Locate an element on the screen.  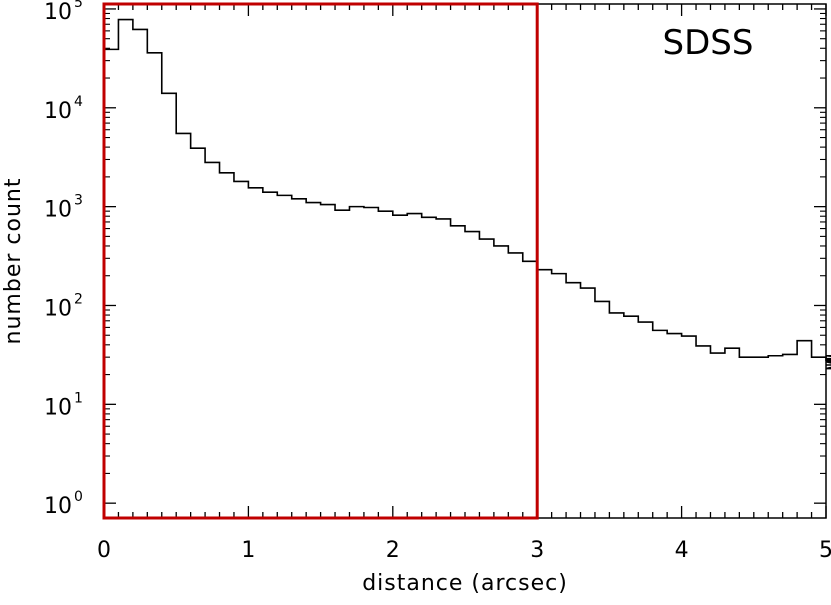
x-tick-label: 0 is located at coordinates (104, 550).